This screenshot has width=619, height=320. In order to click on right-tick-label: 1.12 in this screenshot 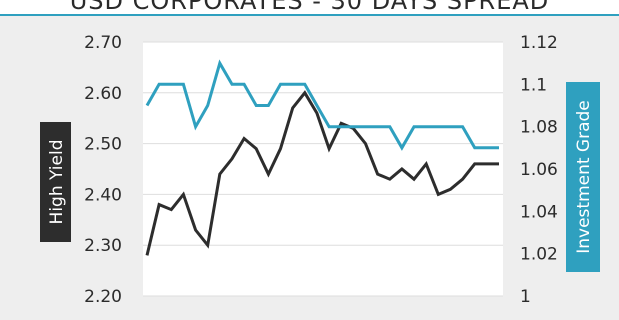, I will do `click(539, 43)`.